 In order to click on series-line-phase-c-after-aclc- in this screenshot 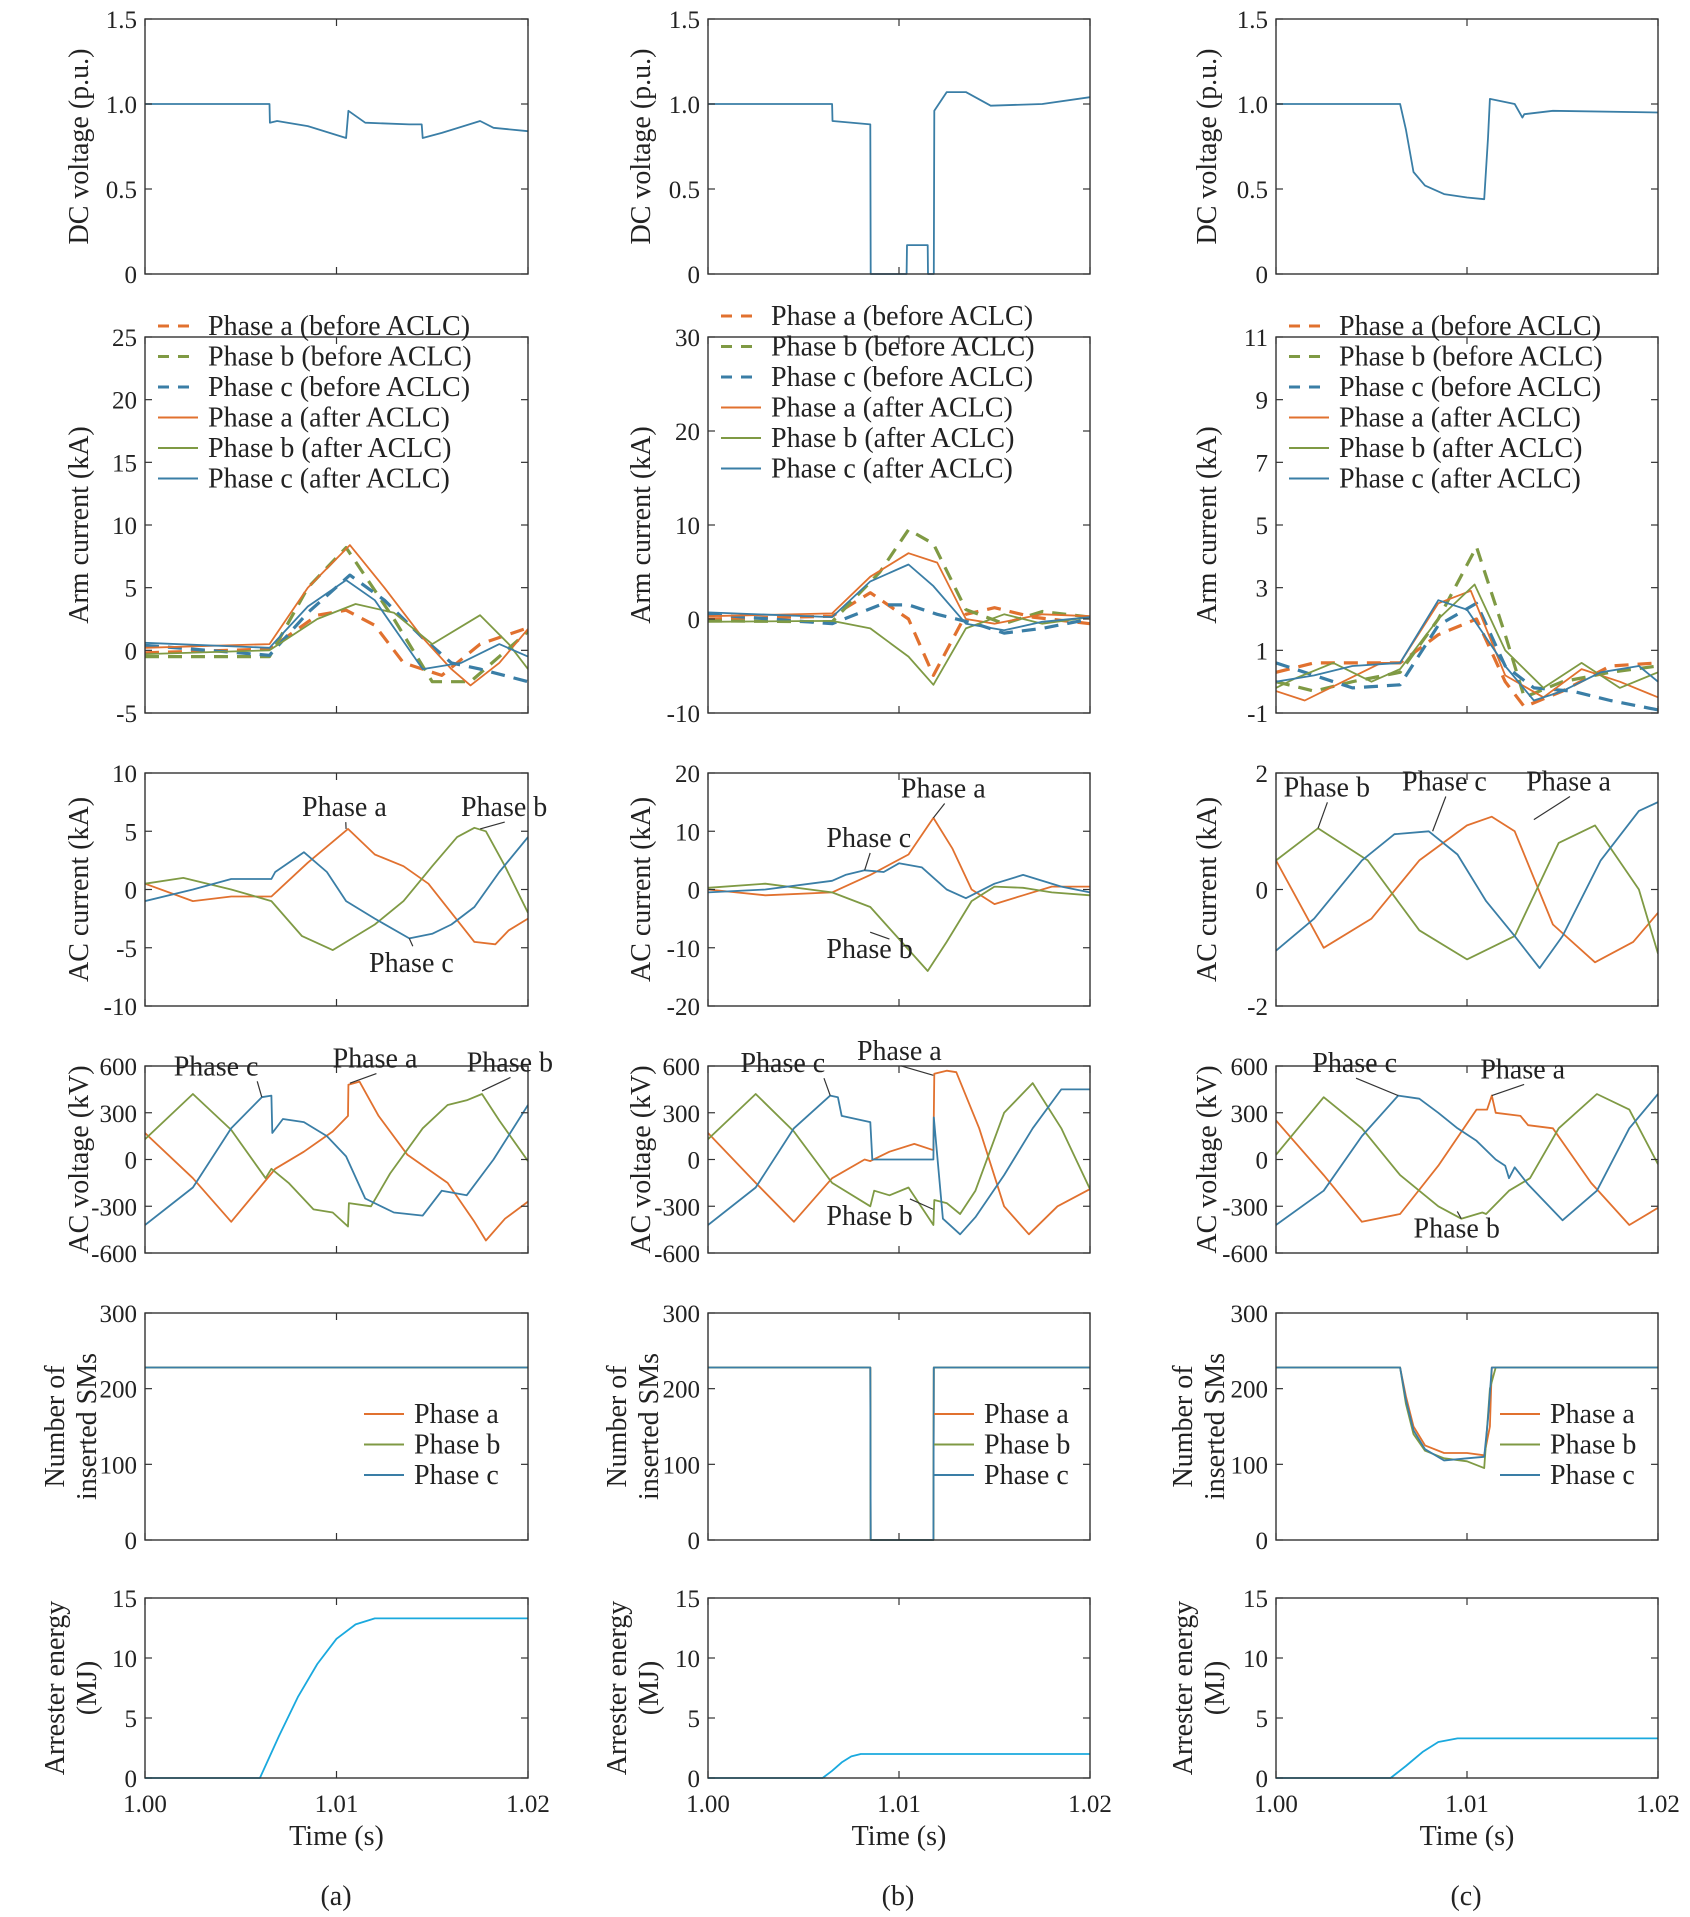, I will do `click(899, 597)`.